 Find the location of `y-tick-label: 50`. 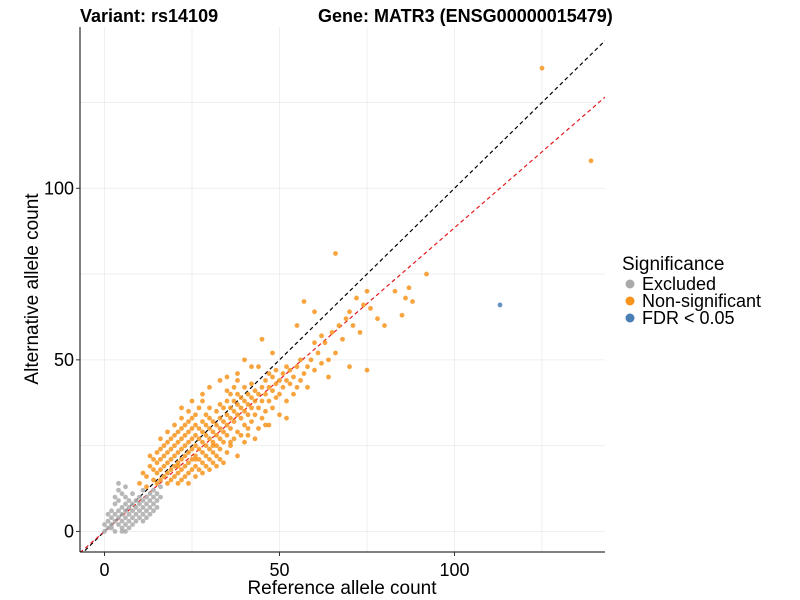

y-tick-label: 50 is located at coordinates (64, 360).